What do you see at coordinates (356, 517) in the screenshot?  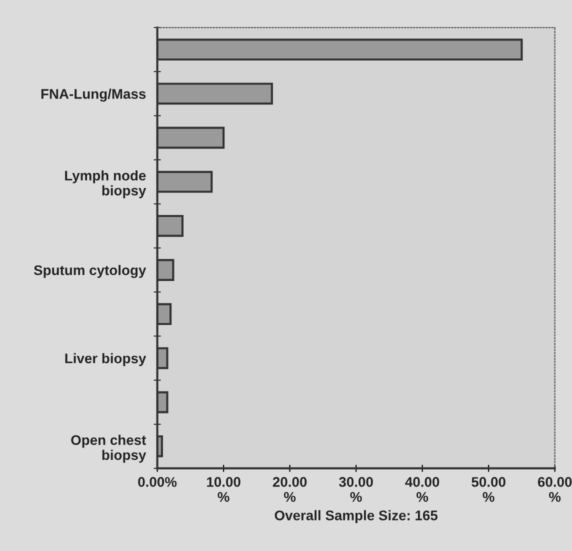 I see `x-axis-title: Overall Sample Size: 165` at bounding box center [356, 517].